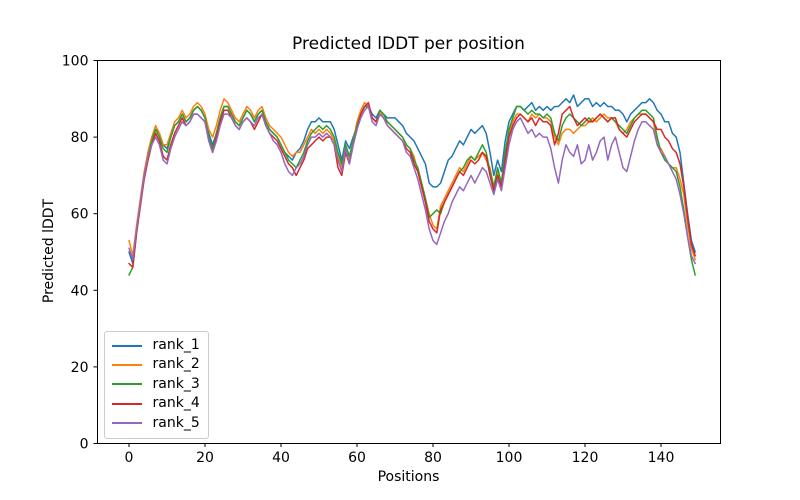  Describe the element at coordinates (80, 138) in the screenshot. I see `y-tick-label: 80` at that location.